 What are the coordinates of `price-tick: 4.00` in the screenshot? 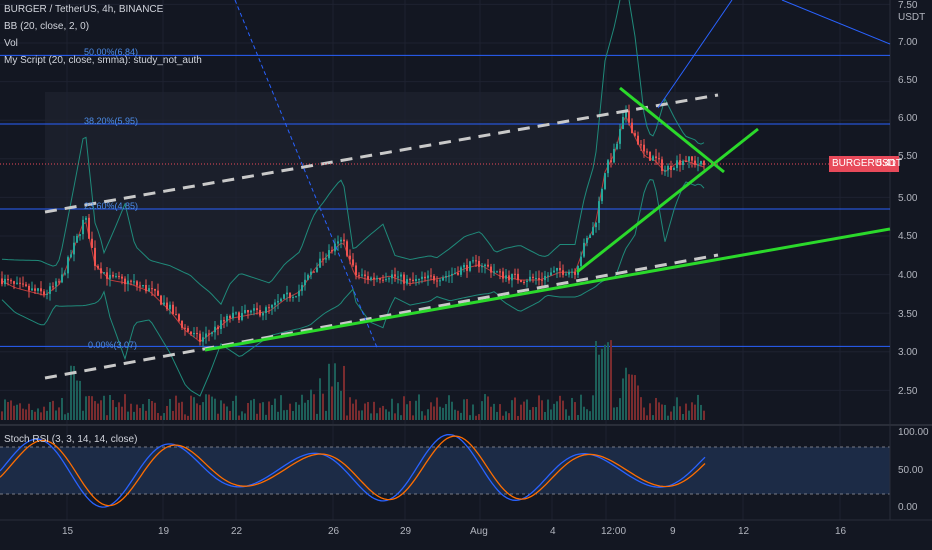 It's located at (908, 275).